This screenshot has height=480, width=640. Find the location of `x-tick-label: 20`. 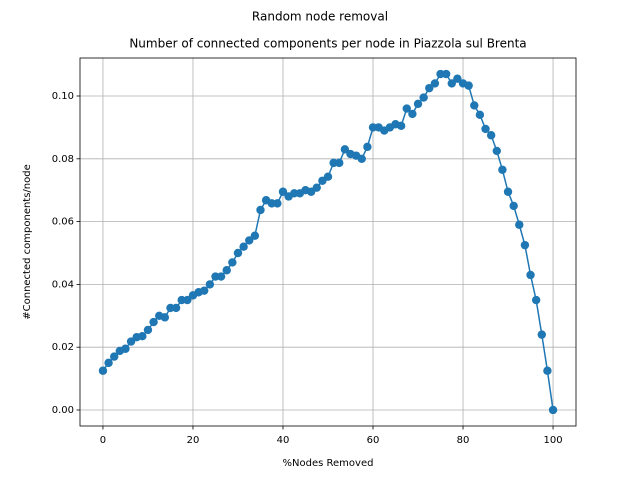

x-tick-label: 20 is located at coordinates (193, 440).